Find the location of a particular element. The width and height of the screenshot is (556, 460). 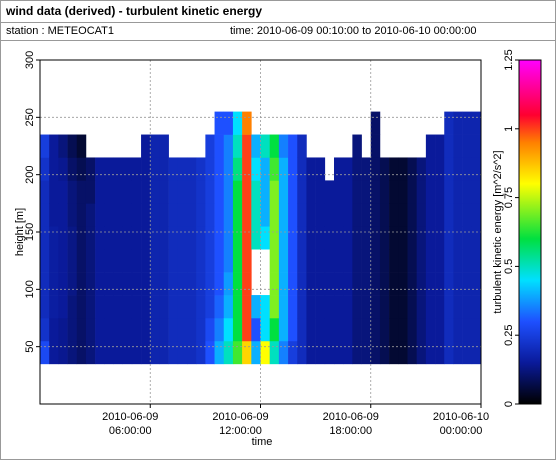

colorbar-tick-label: 1 is located at coordinates (509, 129).